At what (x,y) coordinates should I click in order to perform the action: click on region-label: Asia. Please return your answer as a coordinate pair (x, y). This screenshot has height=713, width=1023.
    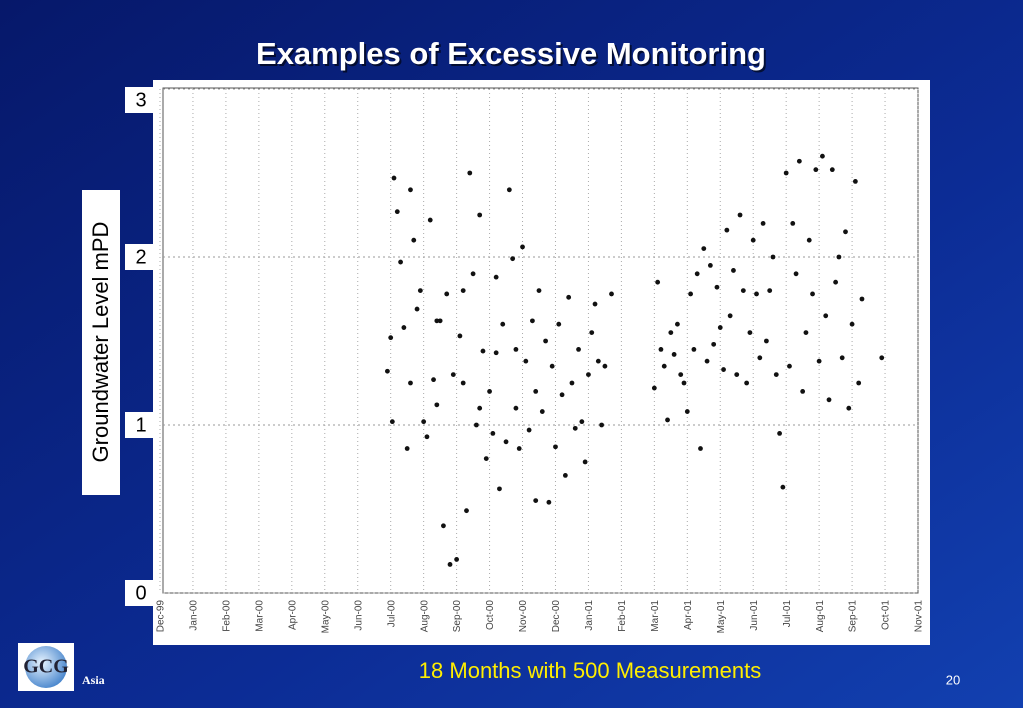
    Looking at the image, I should click on (93, 680).